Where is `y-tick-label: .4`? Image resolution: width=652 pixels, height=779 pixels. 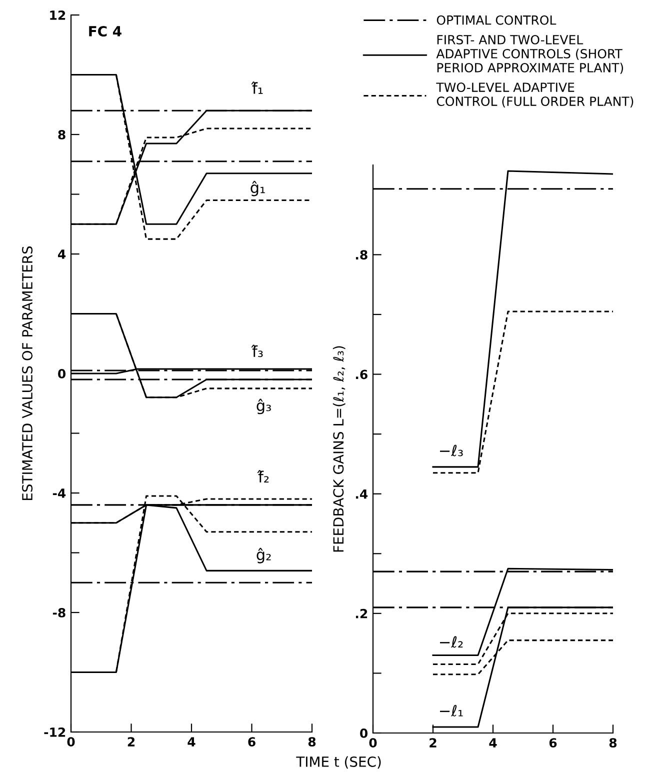 y-tick-label: .4 is located at coordinates (362, 494).